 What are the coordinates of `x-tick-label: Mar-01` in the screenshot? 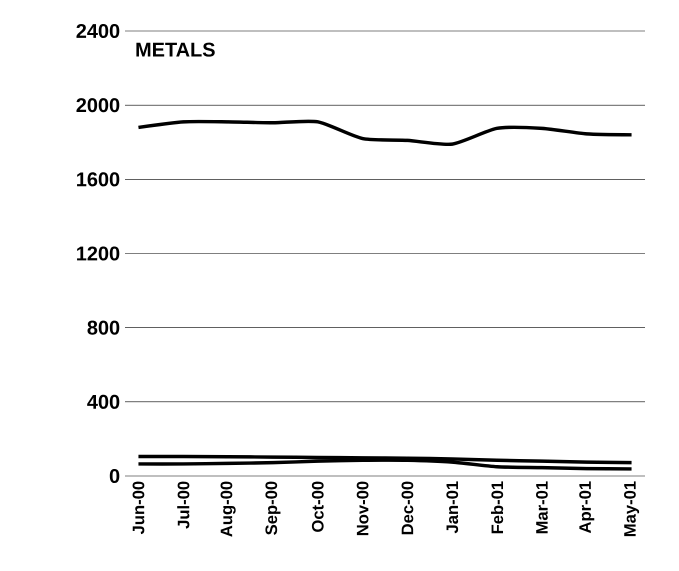 It's located at (542, 507).